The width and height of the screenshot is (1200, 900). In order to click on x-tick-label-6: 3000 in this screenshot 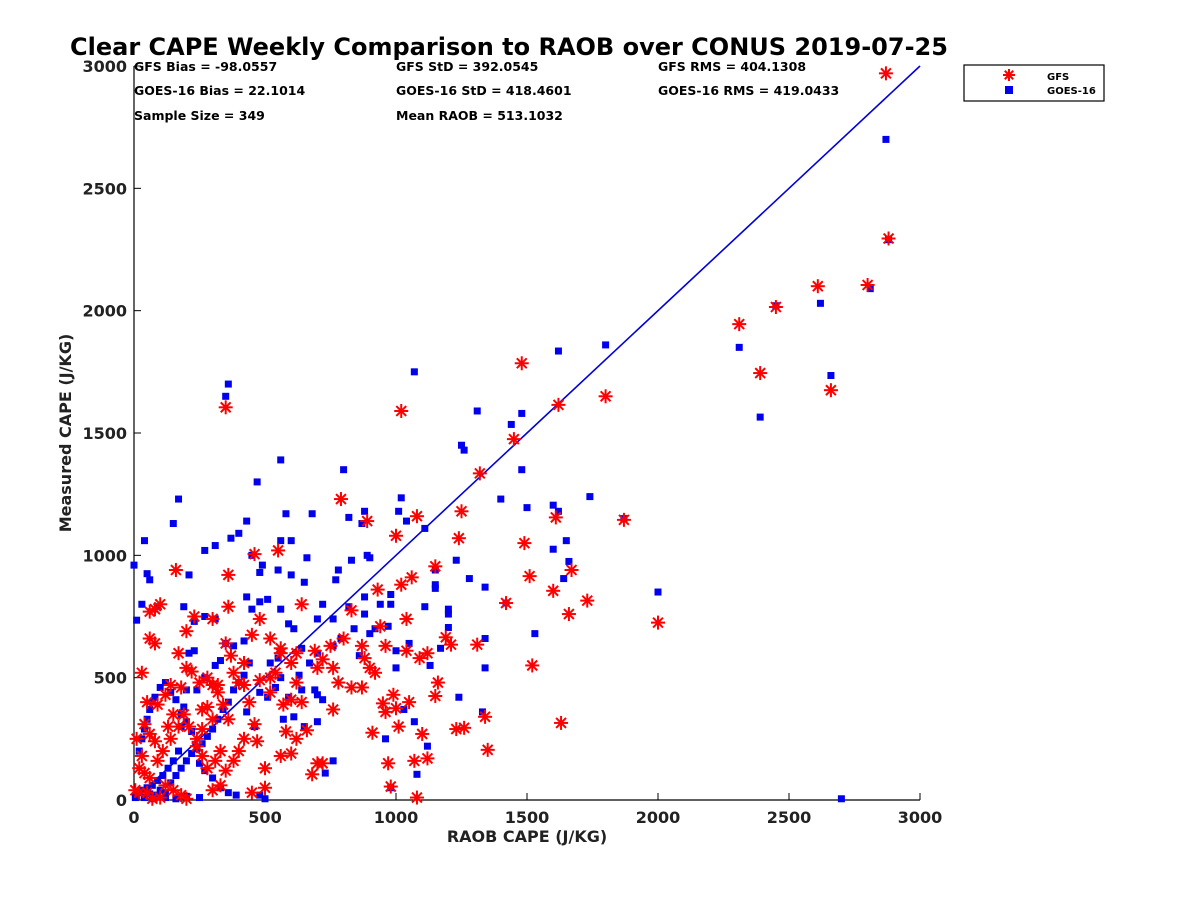, I will do `click(920, 817)`.